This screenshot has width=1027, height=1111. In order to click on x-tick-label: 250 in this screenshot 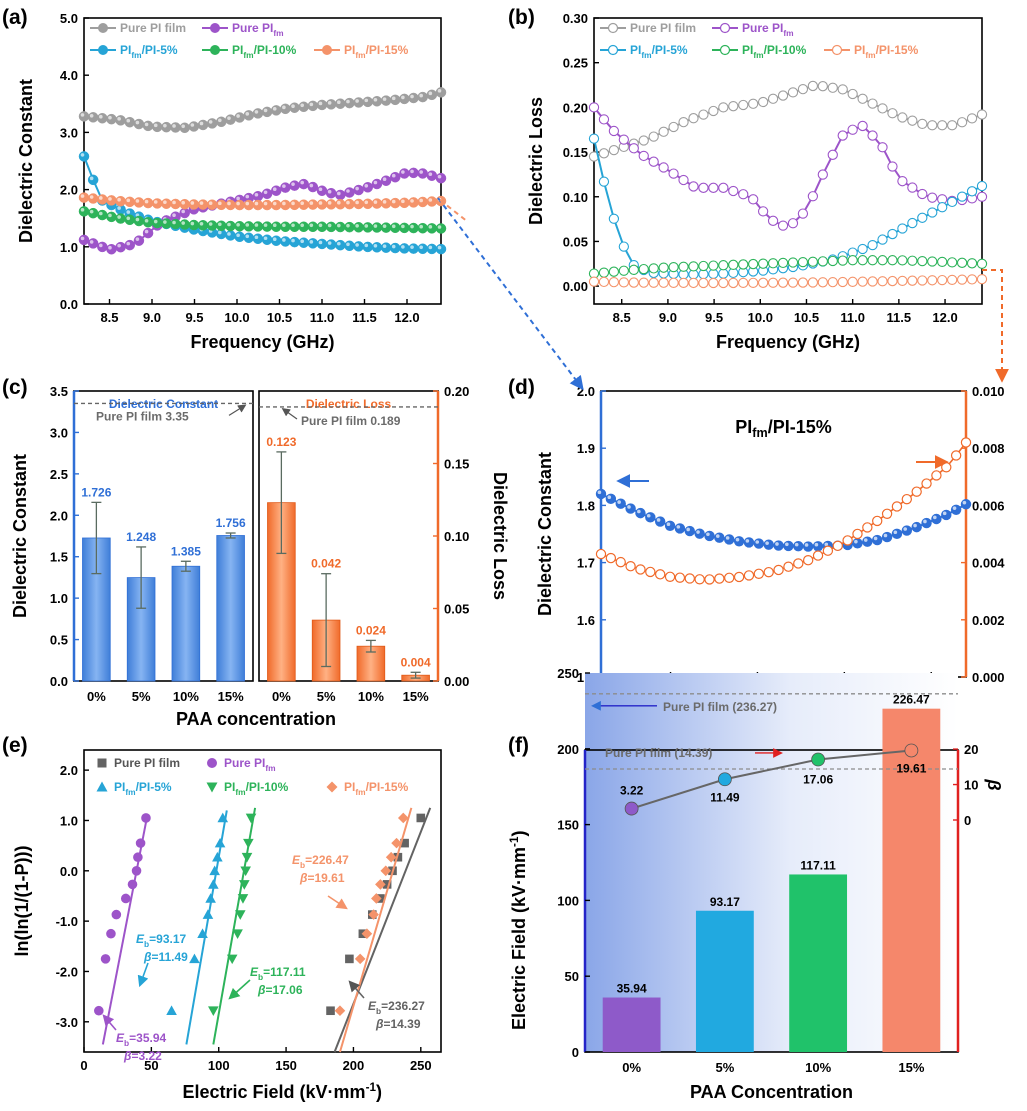, I will do `click(421, 1065)`.